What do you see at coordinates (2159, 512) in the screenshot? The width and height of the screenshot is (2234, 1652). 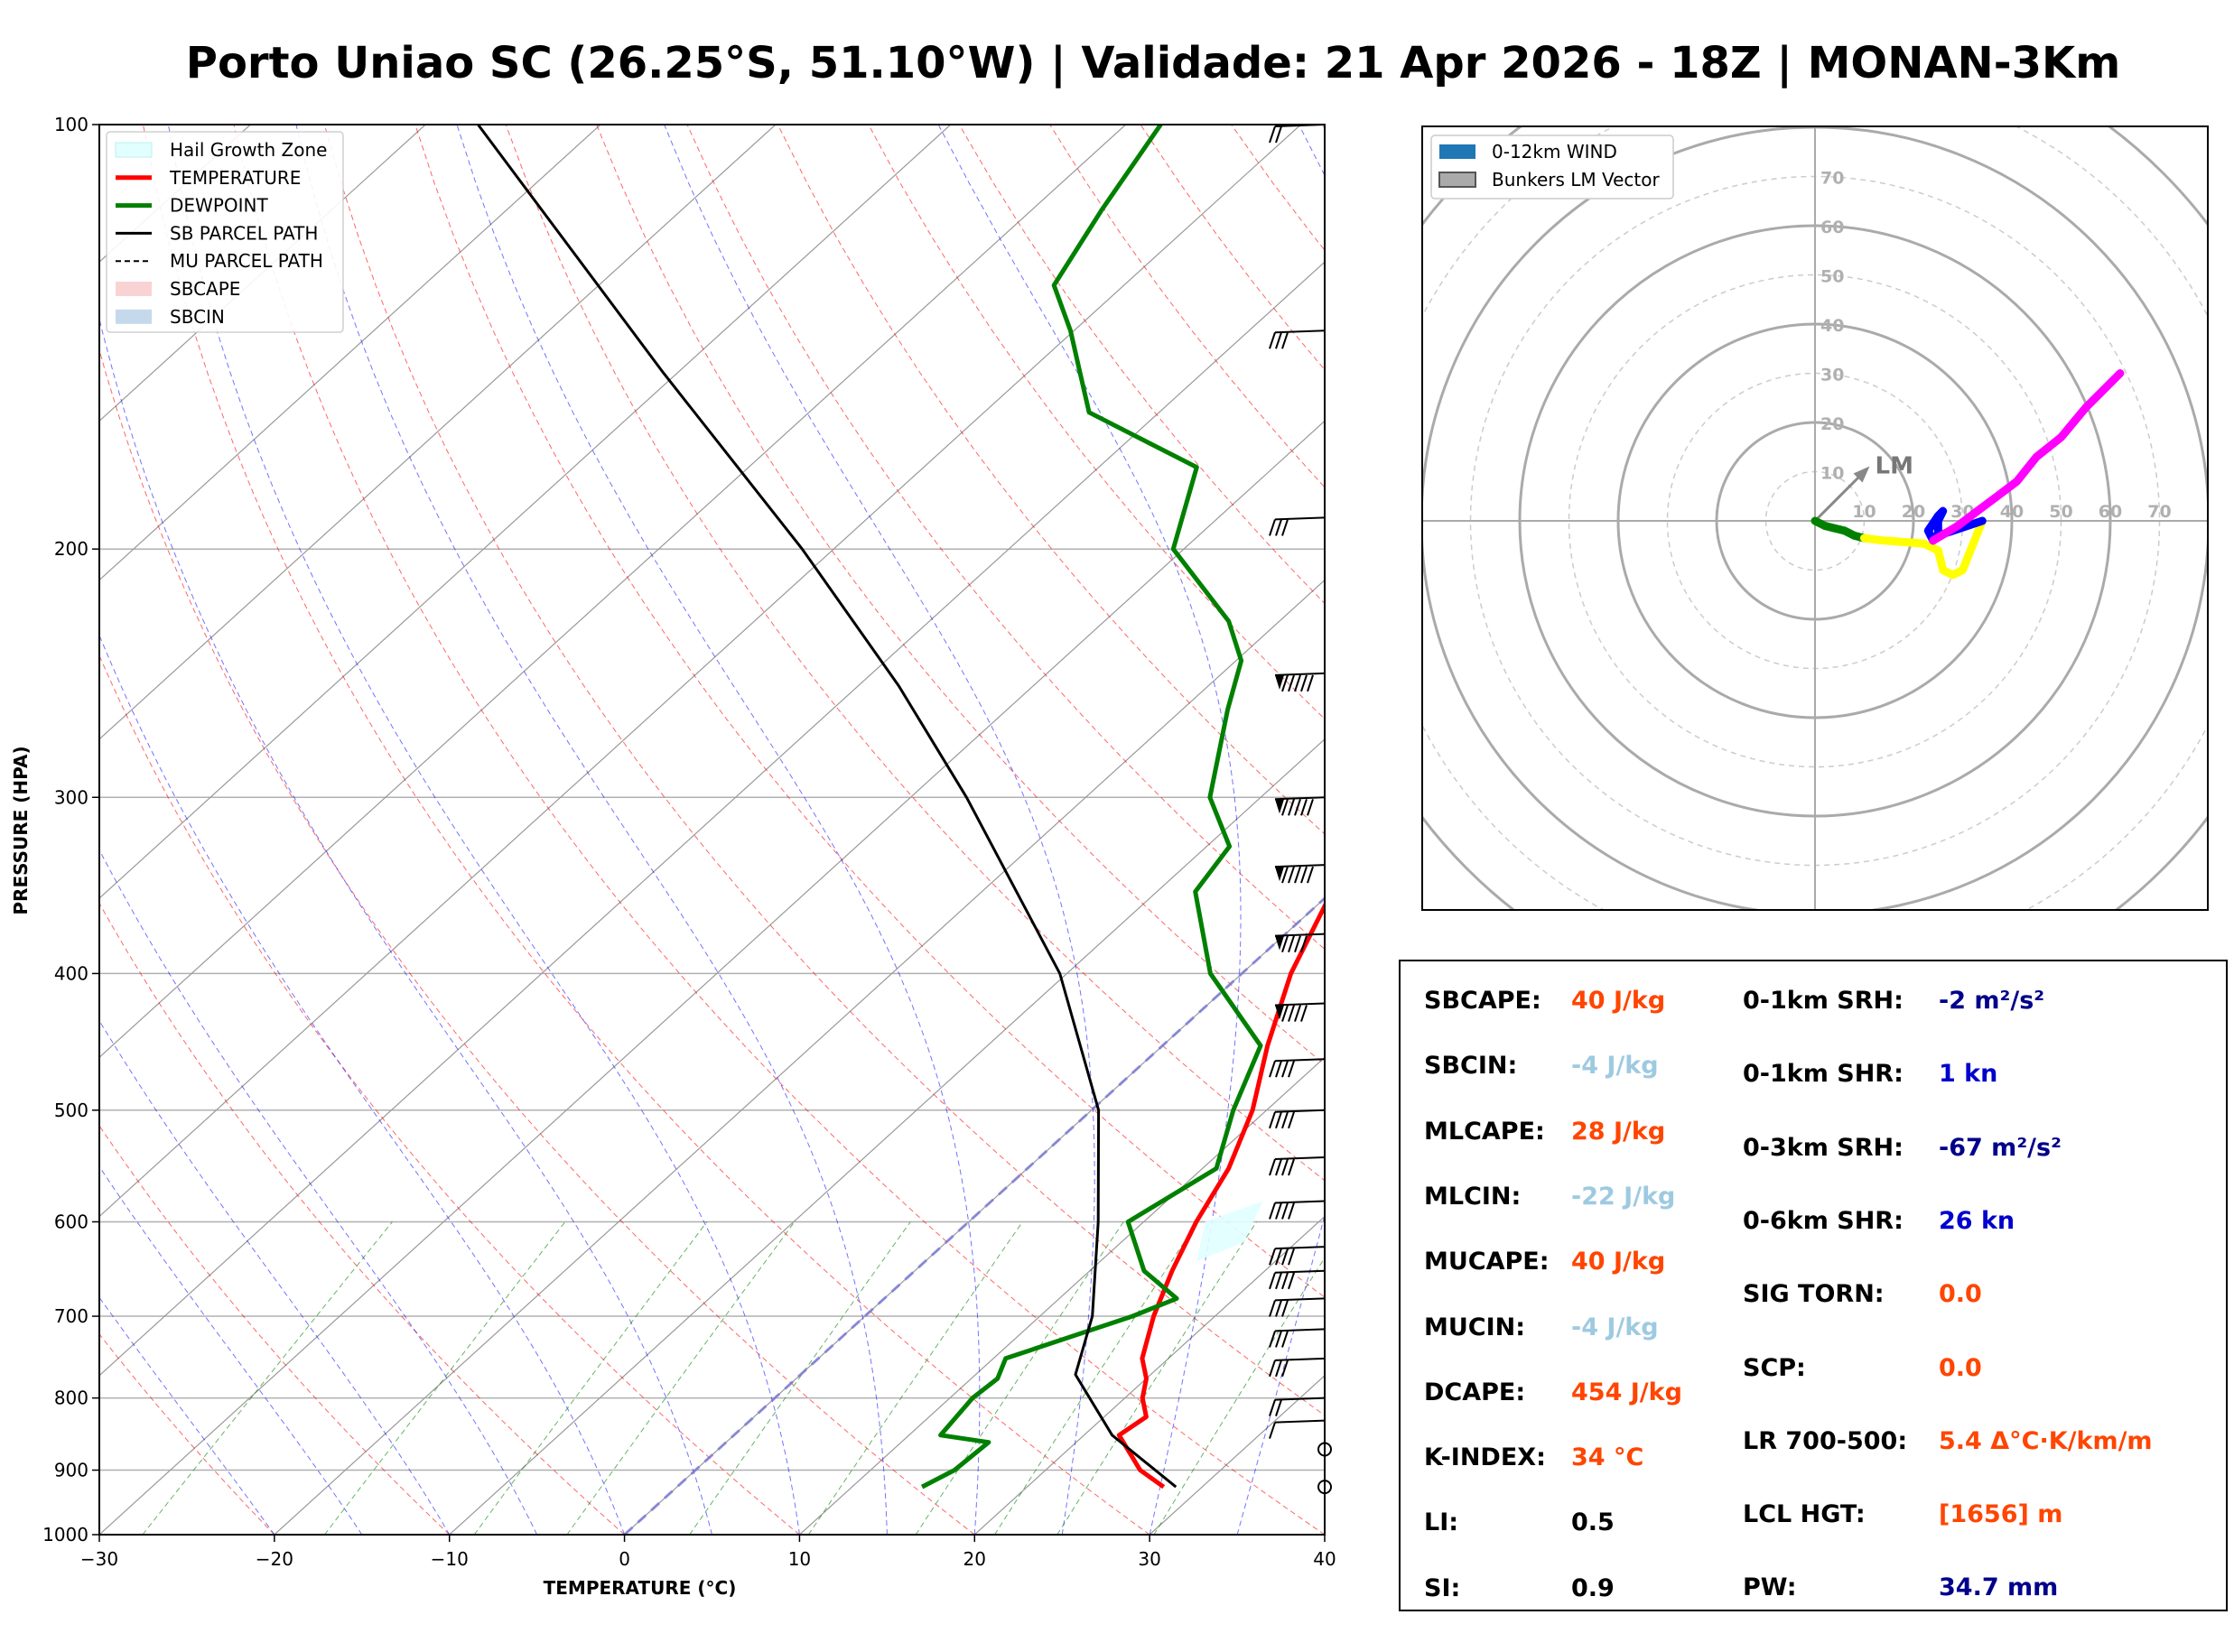 I see `hodo-ring-label: 70` at bounding box center [2159, 512].